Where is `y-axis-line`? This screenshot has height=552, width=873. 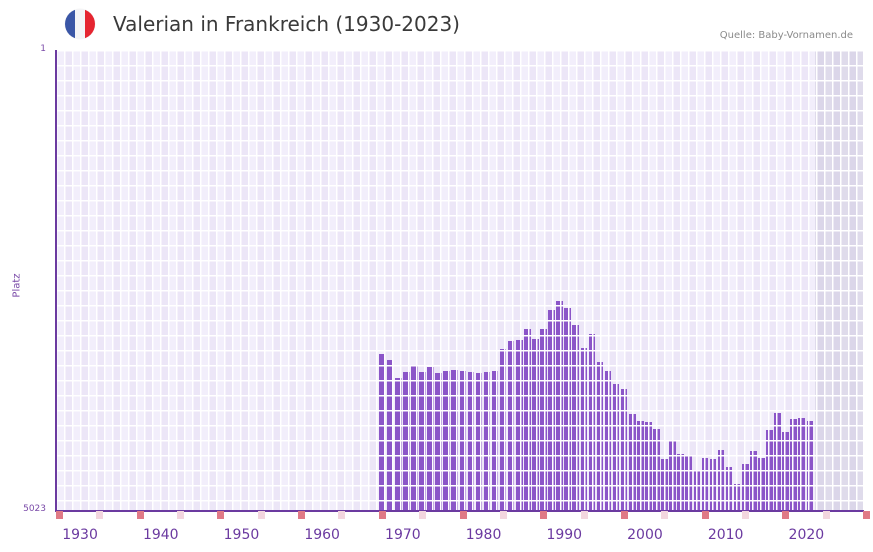 y-axis-line is located at coordinates (56, 280).